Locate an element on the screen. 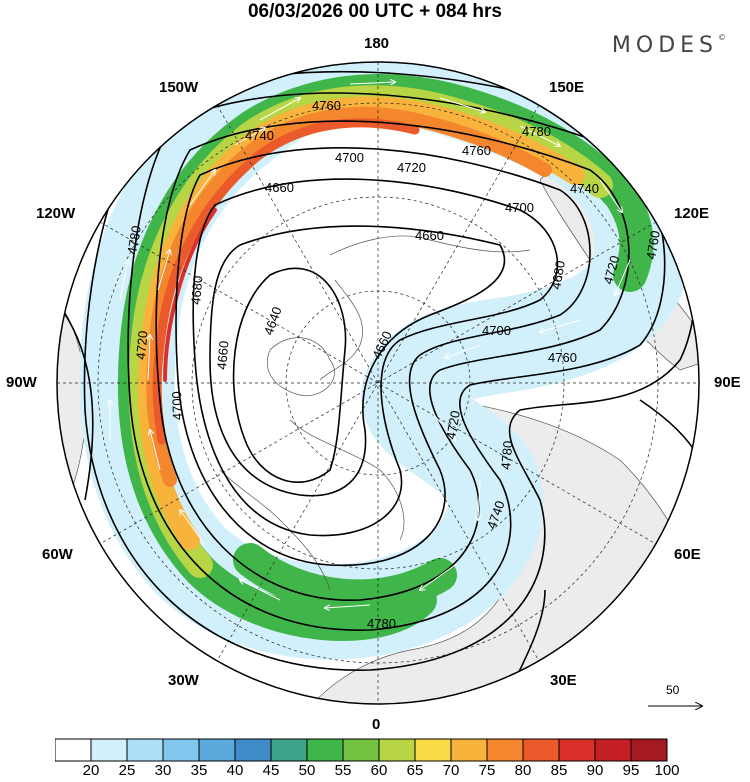 The height and width of the screenshot is (782, 750). brand-logo: MODES© is located at coordinates (668, 45).